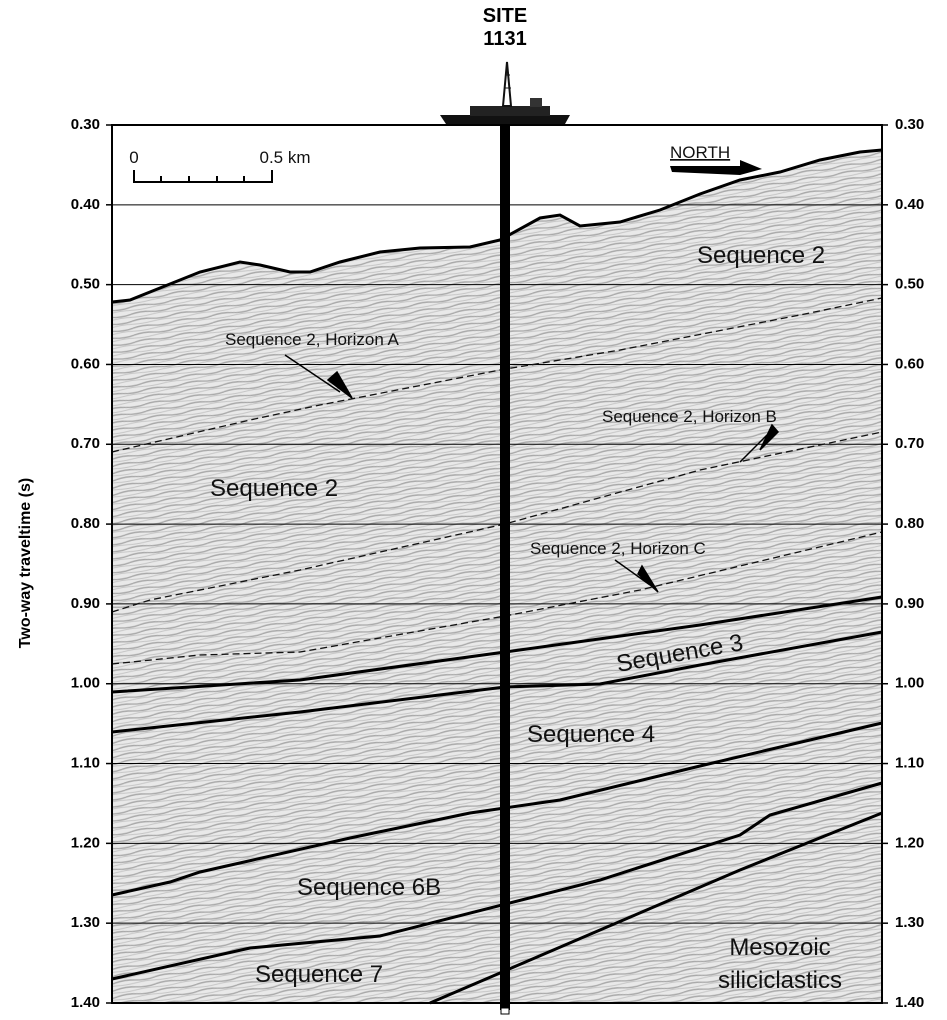 The image size is (947, 1020). Describe the element at coordinates (284, 157) in the screenshot. I see `scale-end: 0.5 km` at that location.